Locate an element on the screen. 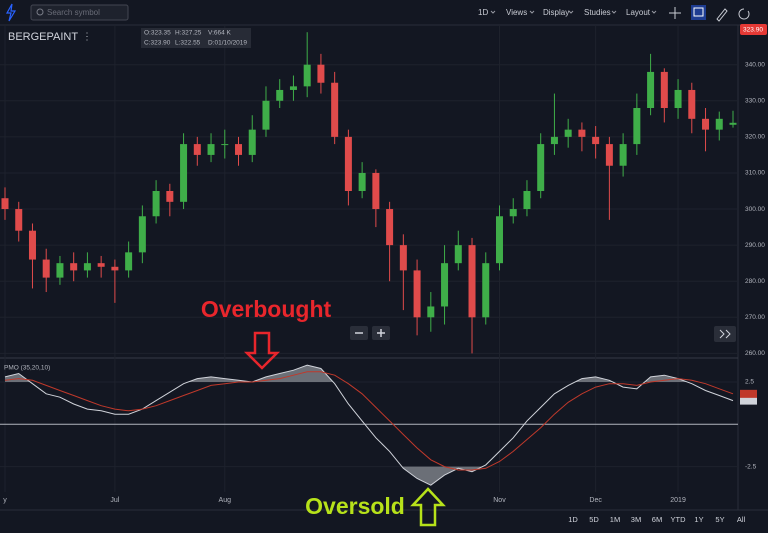  price-tag-text: 323.90 is located at coordinates (753, 30).